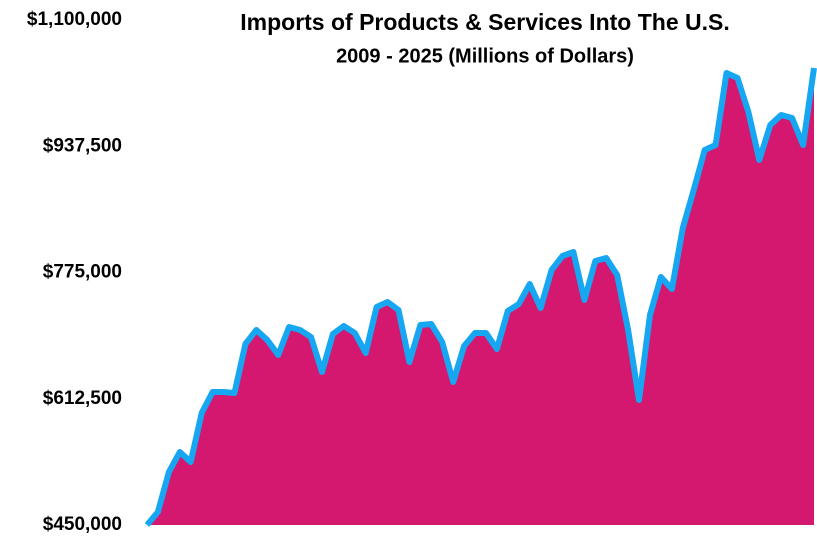 This screenshot has width=817, height=544. What do you see at coordinates (82, 272) in the screenshot?
I see `y-tick-label: $775,000` at bounding box center [82, 272].